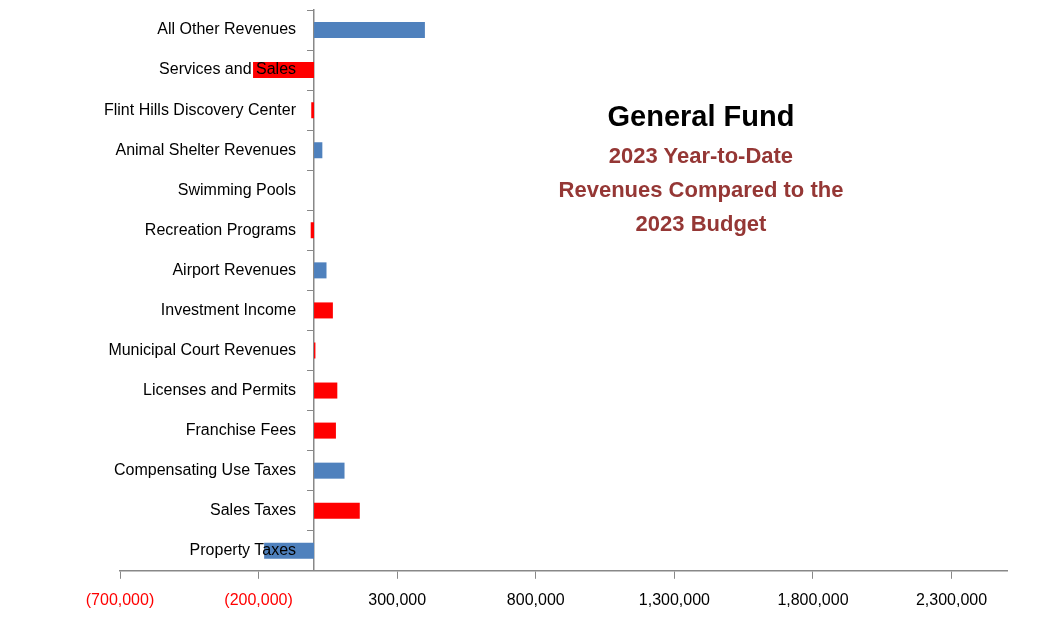 The image size is (1057, 628). What do you see at coordinates (120, 599) in the screenshot?
I see `x-tick-label: (700,000)` at bounding box center [120, 599].